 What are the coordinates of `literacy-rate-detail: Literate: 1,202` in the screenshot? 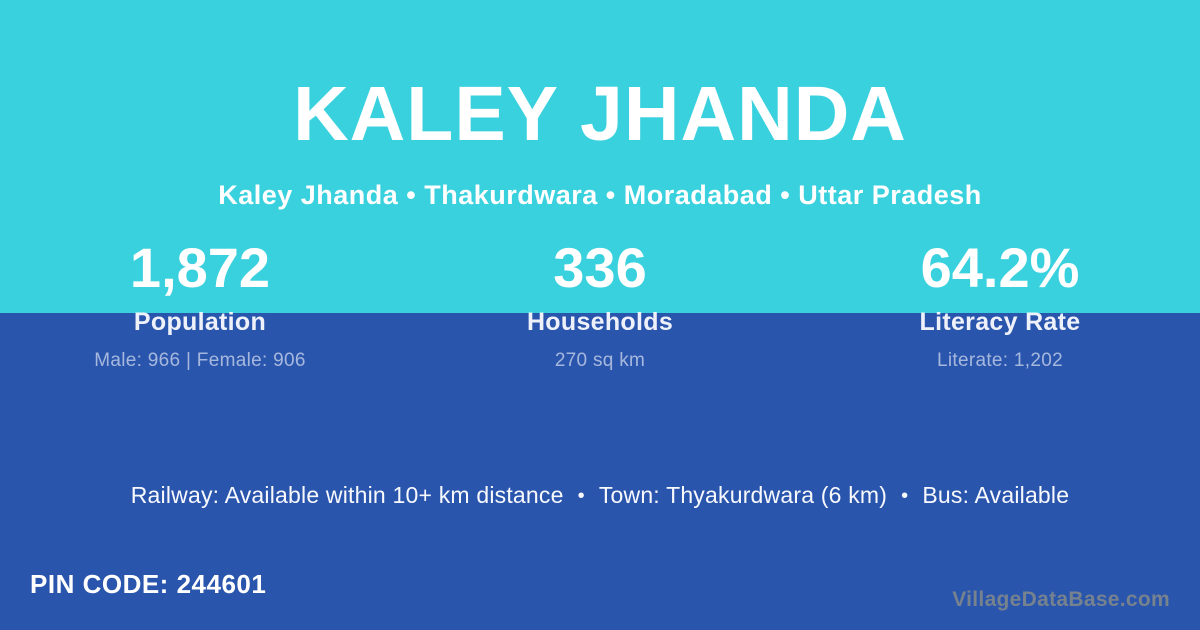 It's located at (1000, 360).